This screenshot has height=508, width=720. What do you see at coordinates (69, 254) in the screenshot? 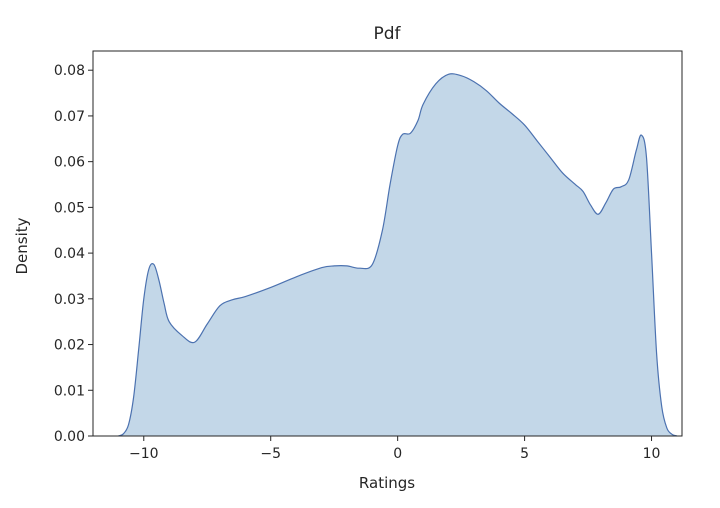
I see `y-tick-label: 0.04` at bounding box center [69, 254].